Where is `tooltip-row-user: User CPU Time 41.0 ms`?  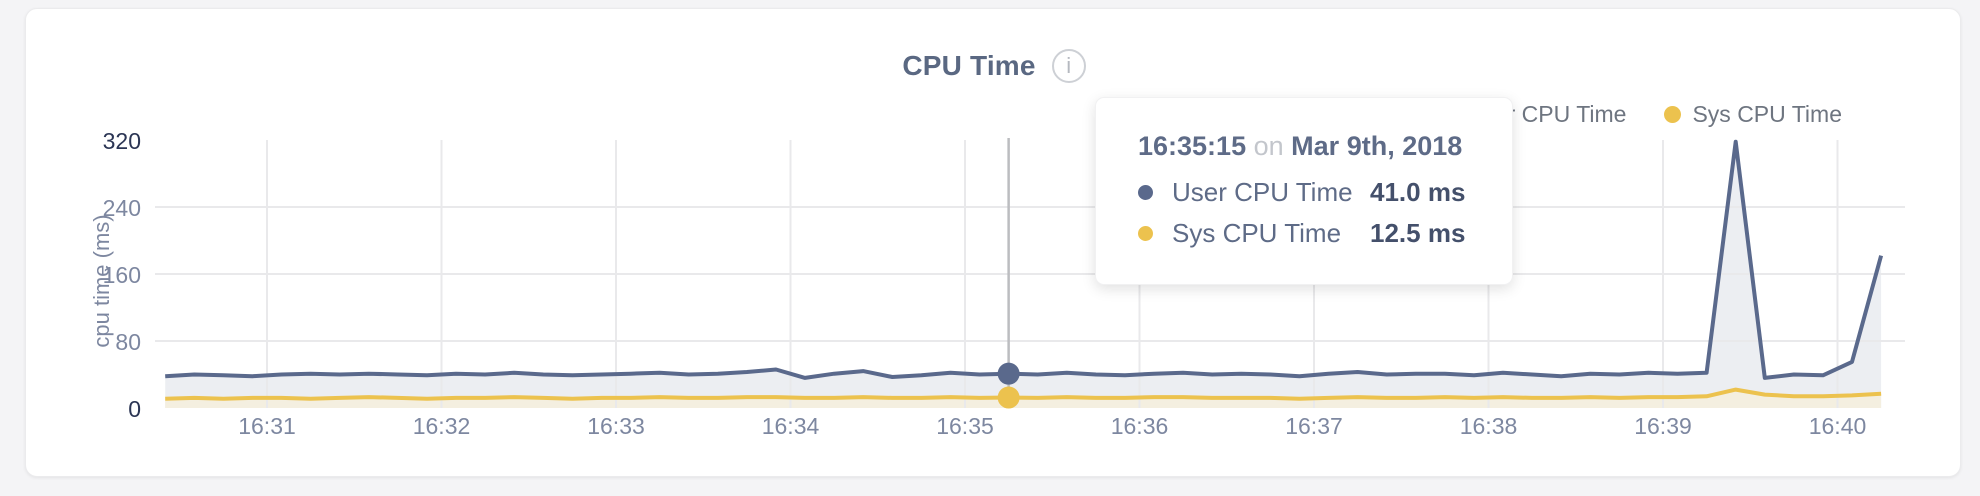
tooltip-row-user: User CPU Time 41.0 ms is located at coordinates (1325, 192).